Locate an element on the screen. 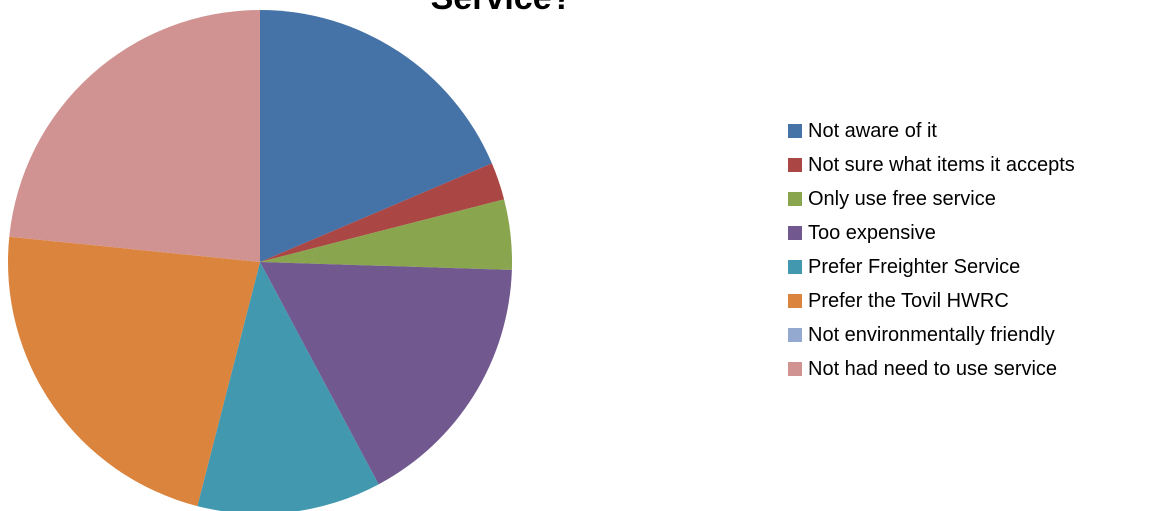 The image size is (1149, 511). legend-item-not-environmentally-friendly: Not environmentally friendly is located at coordinates (966, 335).